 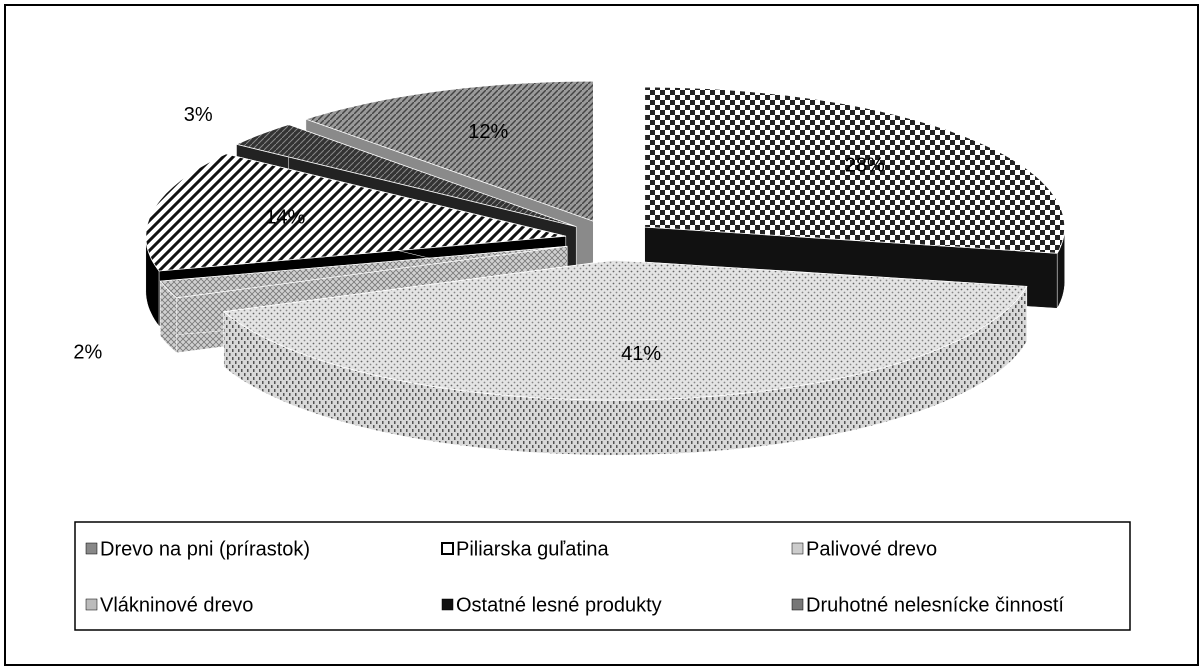 I want to click on data-label: 2%, so click(x=87, y=352).